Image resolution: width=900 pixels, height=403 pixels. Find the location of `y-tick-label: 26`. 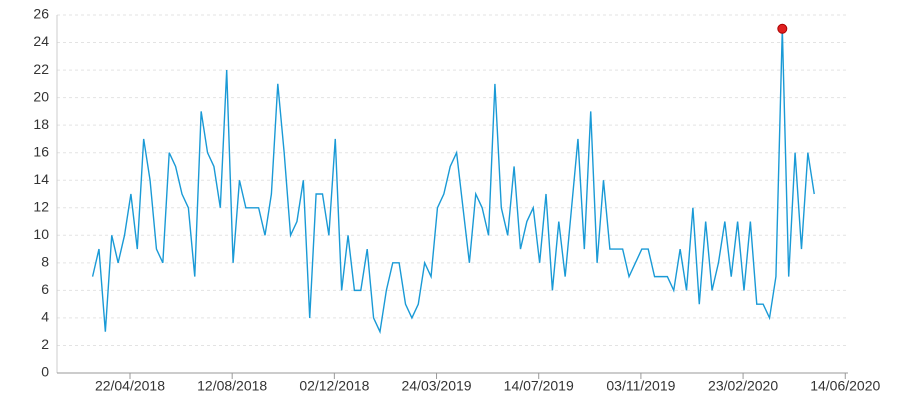

y-tick-label: 26 is located at coordinates (41, 14).